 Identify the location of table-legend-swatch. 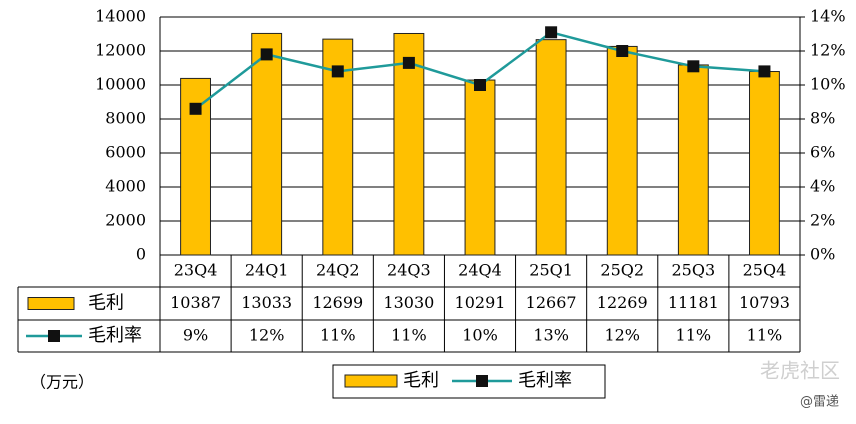
(51, 303).